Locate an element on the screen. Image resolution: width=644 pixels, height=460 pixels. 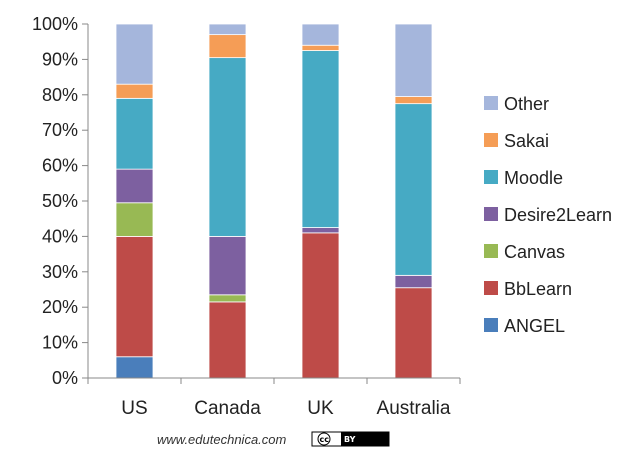
y-tick-label: 70% is located at coordinates (60, 130).